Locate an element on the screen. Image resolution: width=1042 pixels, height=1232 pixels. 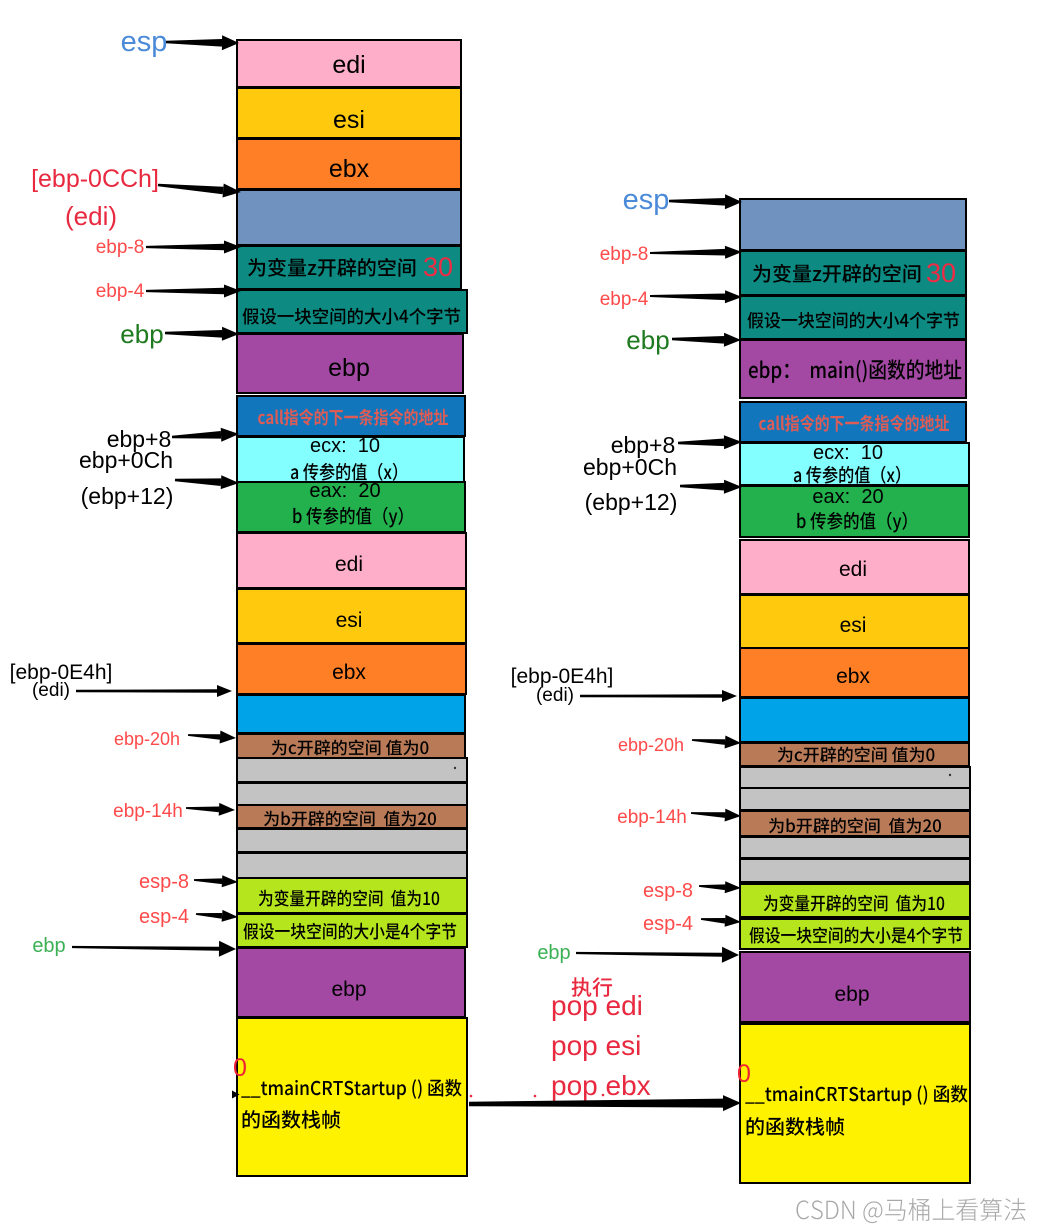
svg-text: pop esi is located at coordinates (596, 1045).